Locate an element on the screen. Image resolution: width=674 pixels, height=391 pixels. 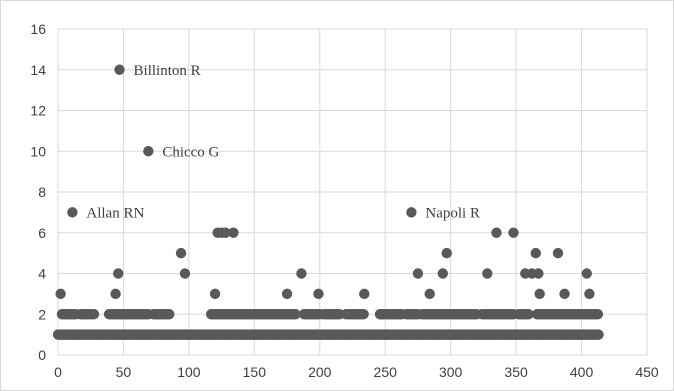
x-tick-label: 200 is located at coordinates (320, 372).